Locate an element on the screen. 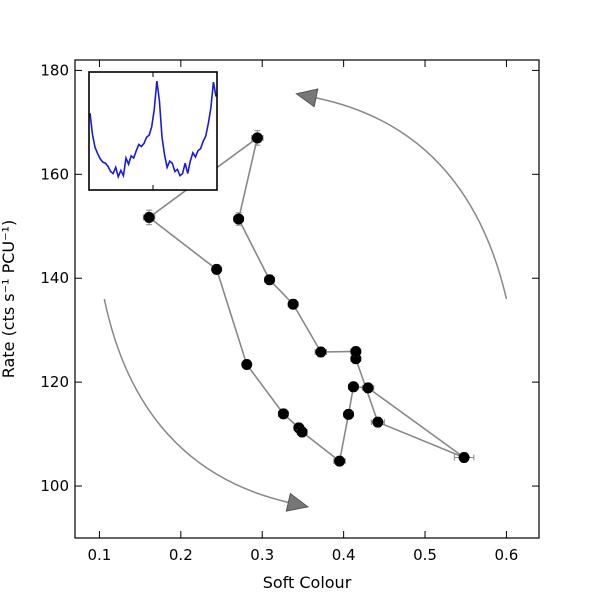 The height and width of the screenshot is (598, 598). x-tick-label: 0.1 is located at coordinates (99, 555).